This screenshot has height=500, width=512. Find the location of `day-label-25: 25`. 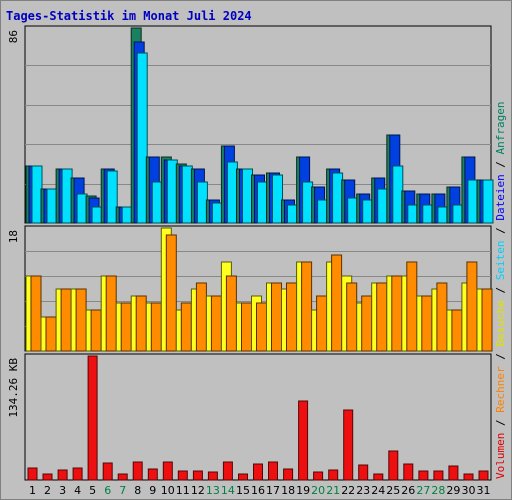

day-label-25: 25 is located at coordinates (393, 490).